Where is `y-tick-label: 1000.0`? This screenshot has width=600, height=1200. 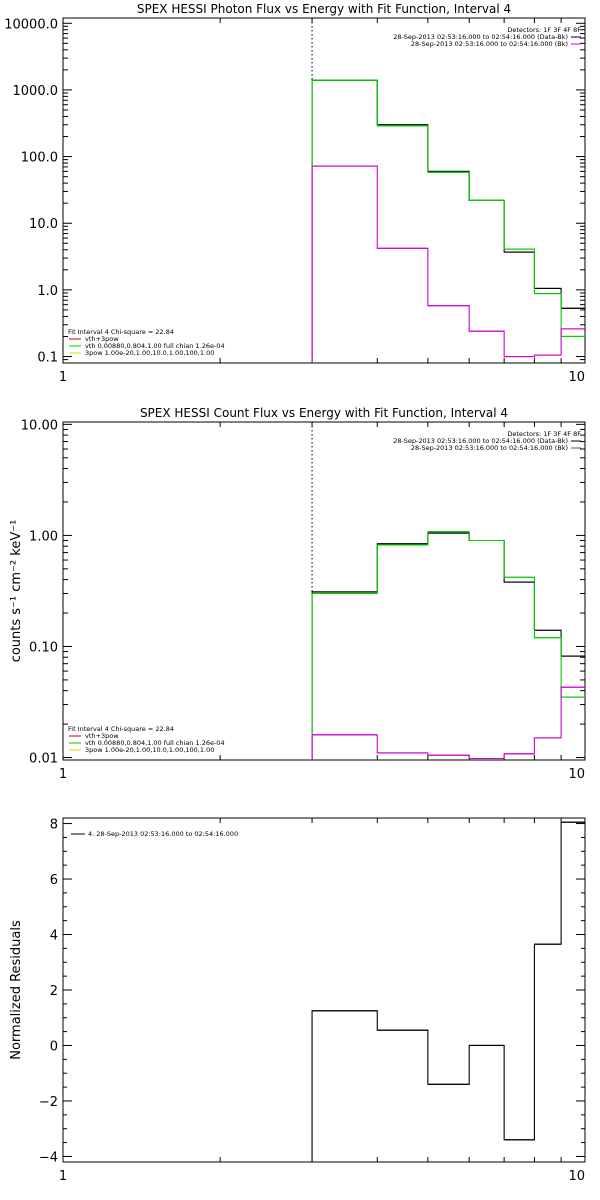
y-tick-label: 1000.0 is located at coordinates (36, 91).